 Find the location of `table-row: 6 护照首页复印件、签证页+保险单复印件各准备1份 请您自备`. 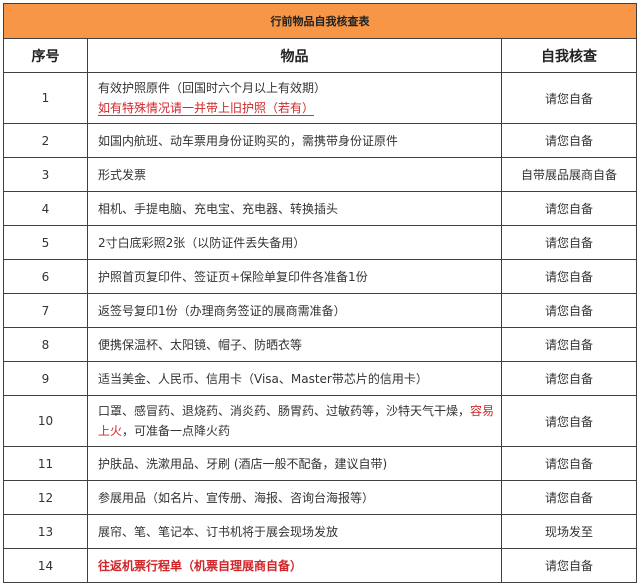

table-row: 6 护照首页复印件、签证页+保险单复印件各准备1份 请您自备 is located at coordinates (320, 276).